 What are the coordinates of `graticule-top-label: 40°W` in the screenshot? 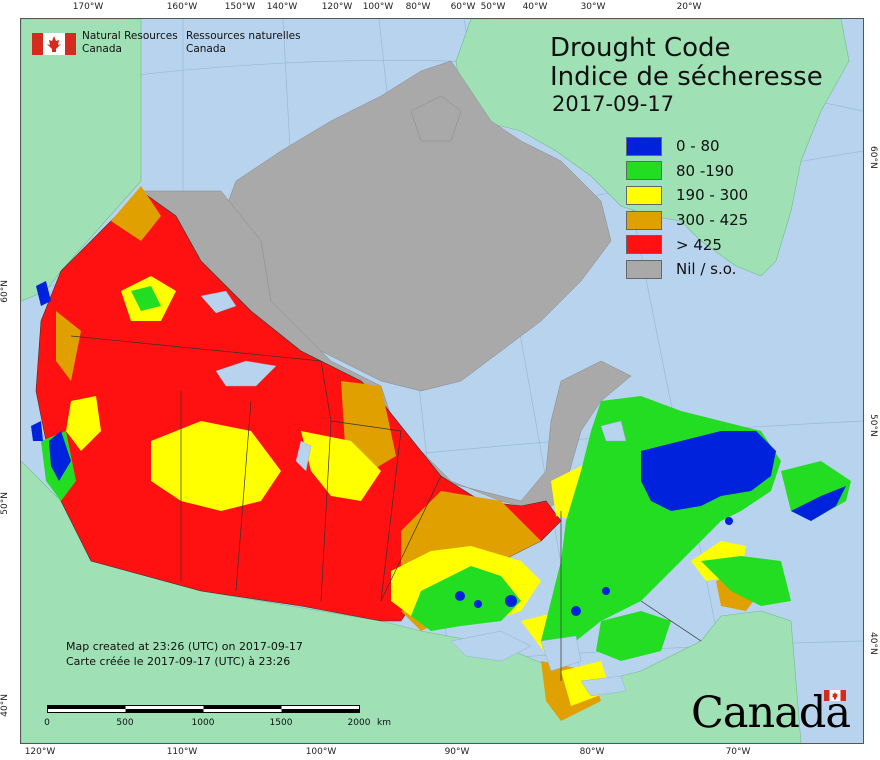 It's located at (535, 7).